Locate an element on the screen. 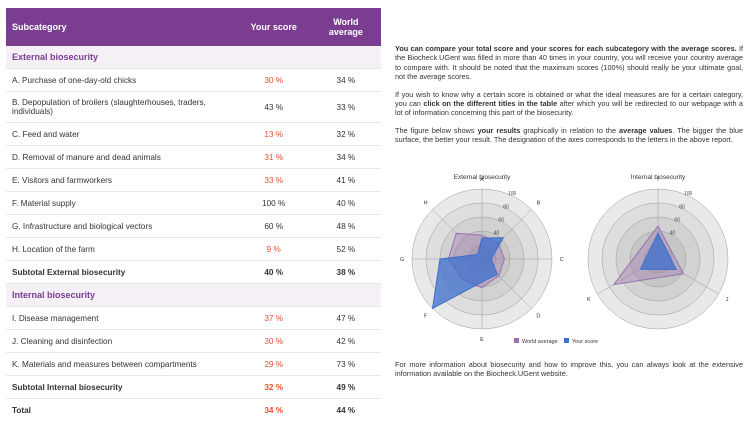  row-average: 48 % is located at coordinates (346, 226).